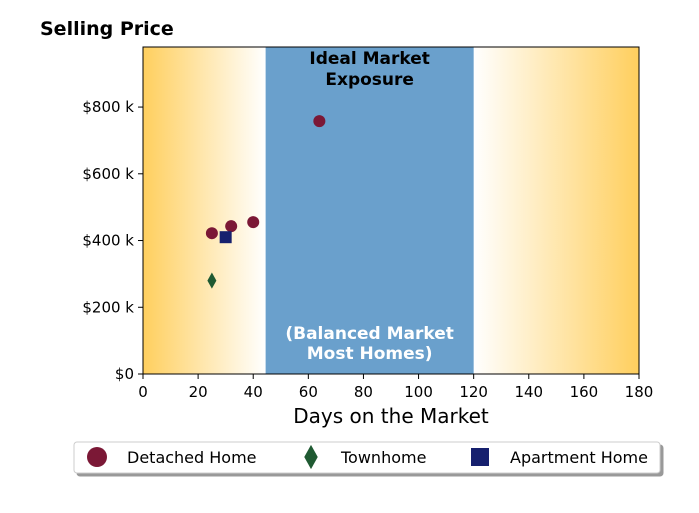 The image size is (699, 513). What do you see at coordinates (143, 392) in the screenshot?
I see `x-tick-label: 0` at bounding box center [143, 392].